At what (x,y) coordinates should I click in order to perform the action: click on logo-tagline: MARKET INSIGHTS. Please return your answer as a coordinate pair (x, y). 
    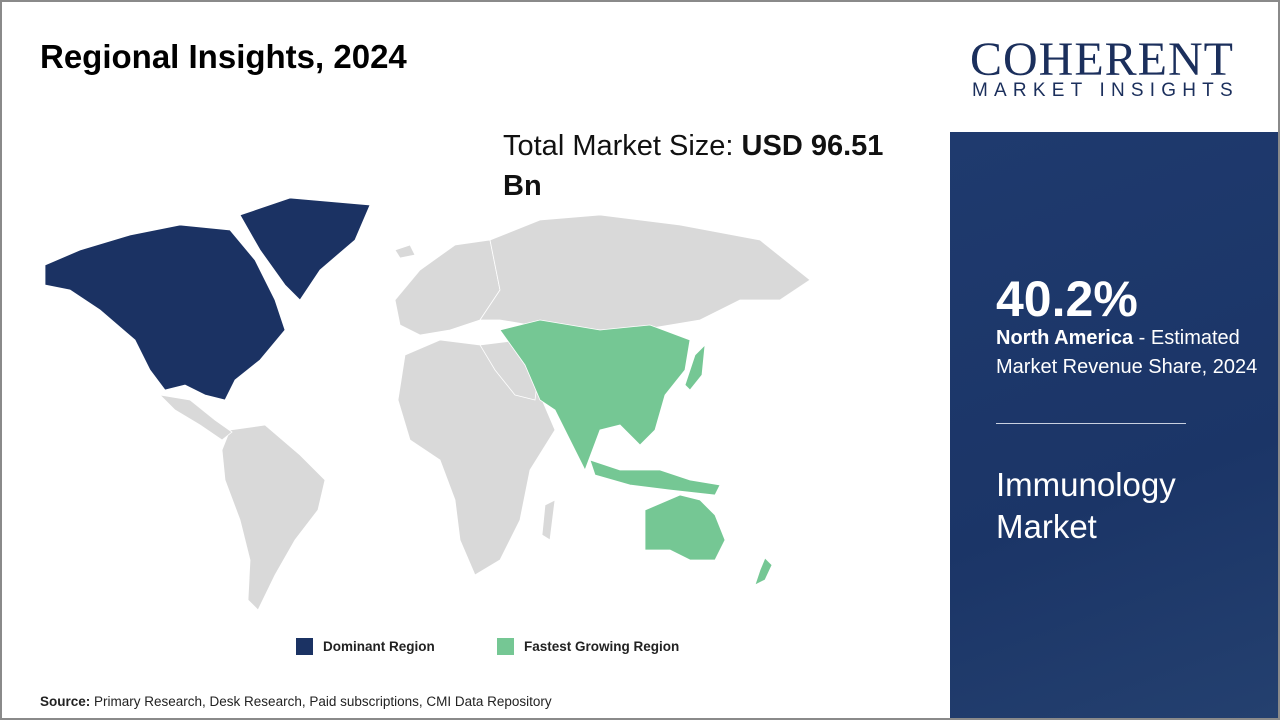
    Looking at the image, I should click on (1105, 90).